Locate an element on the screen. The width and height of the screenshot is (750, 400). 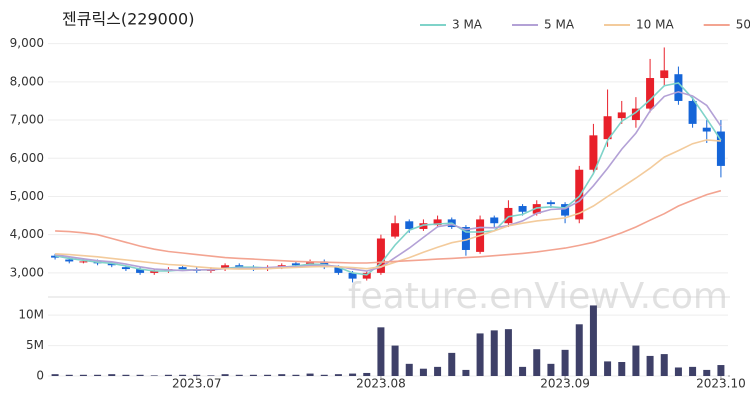
x-tick-label: 2023.08 is located at coordinates (381, 384).